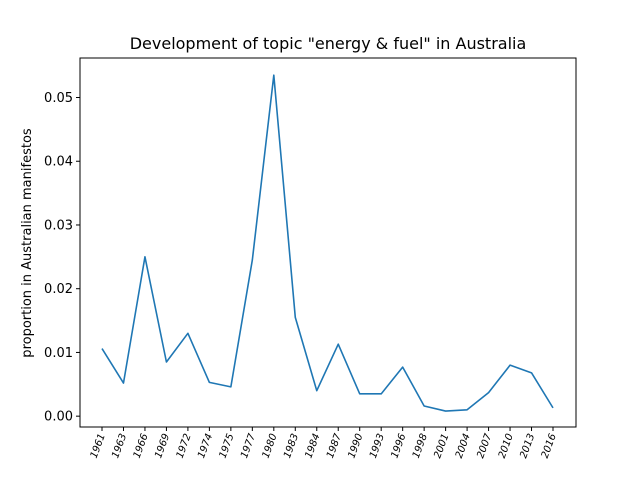 Image resolution: width=640 pixels, height=480 pixels. I want to click on x-tick-label: 1983, so click(291, 446).